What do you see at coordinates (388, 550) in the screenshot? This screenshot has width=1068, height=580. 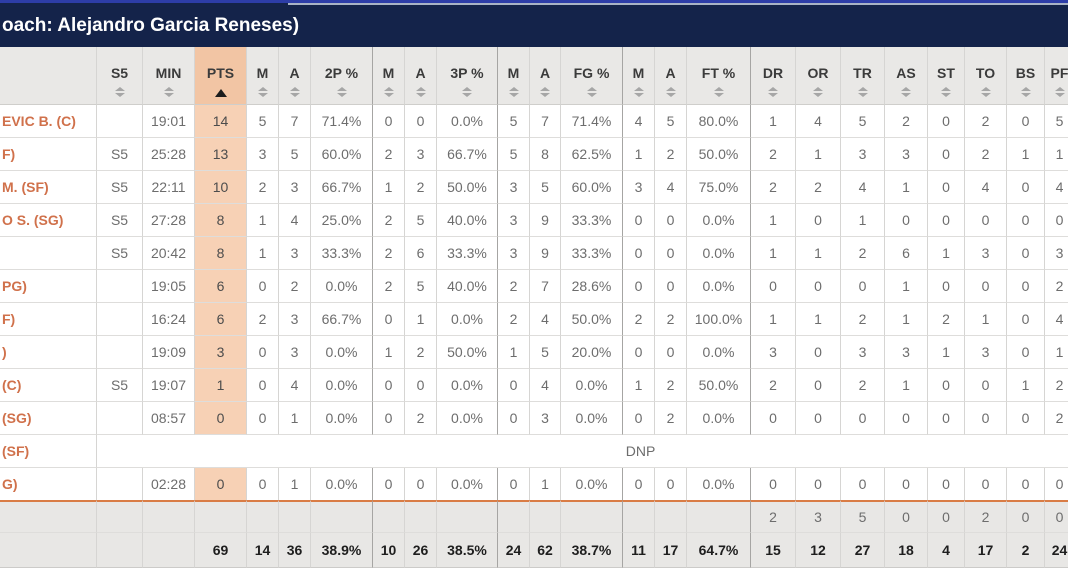 I see `total-3pm: 10` at bounding box center [388, 550].